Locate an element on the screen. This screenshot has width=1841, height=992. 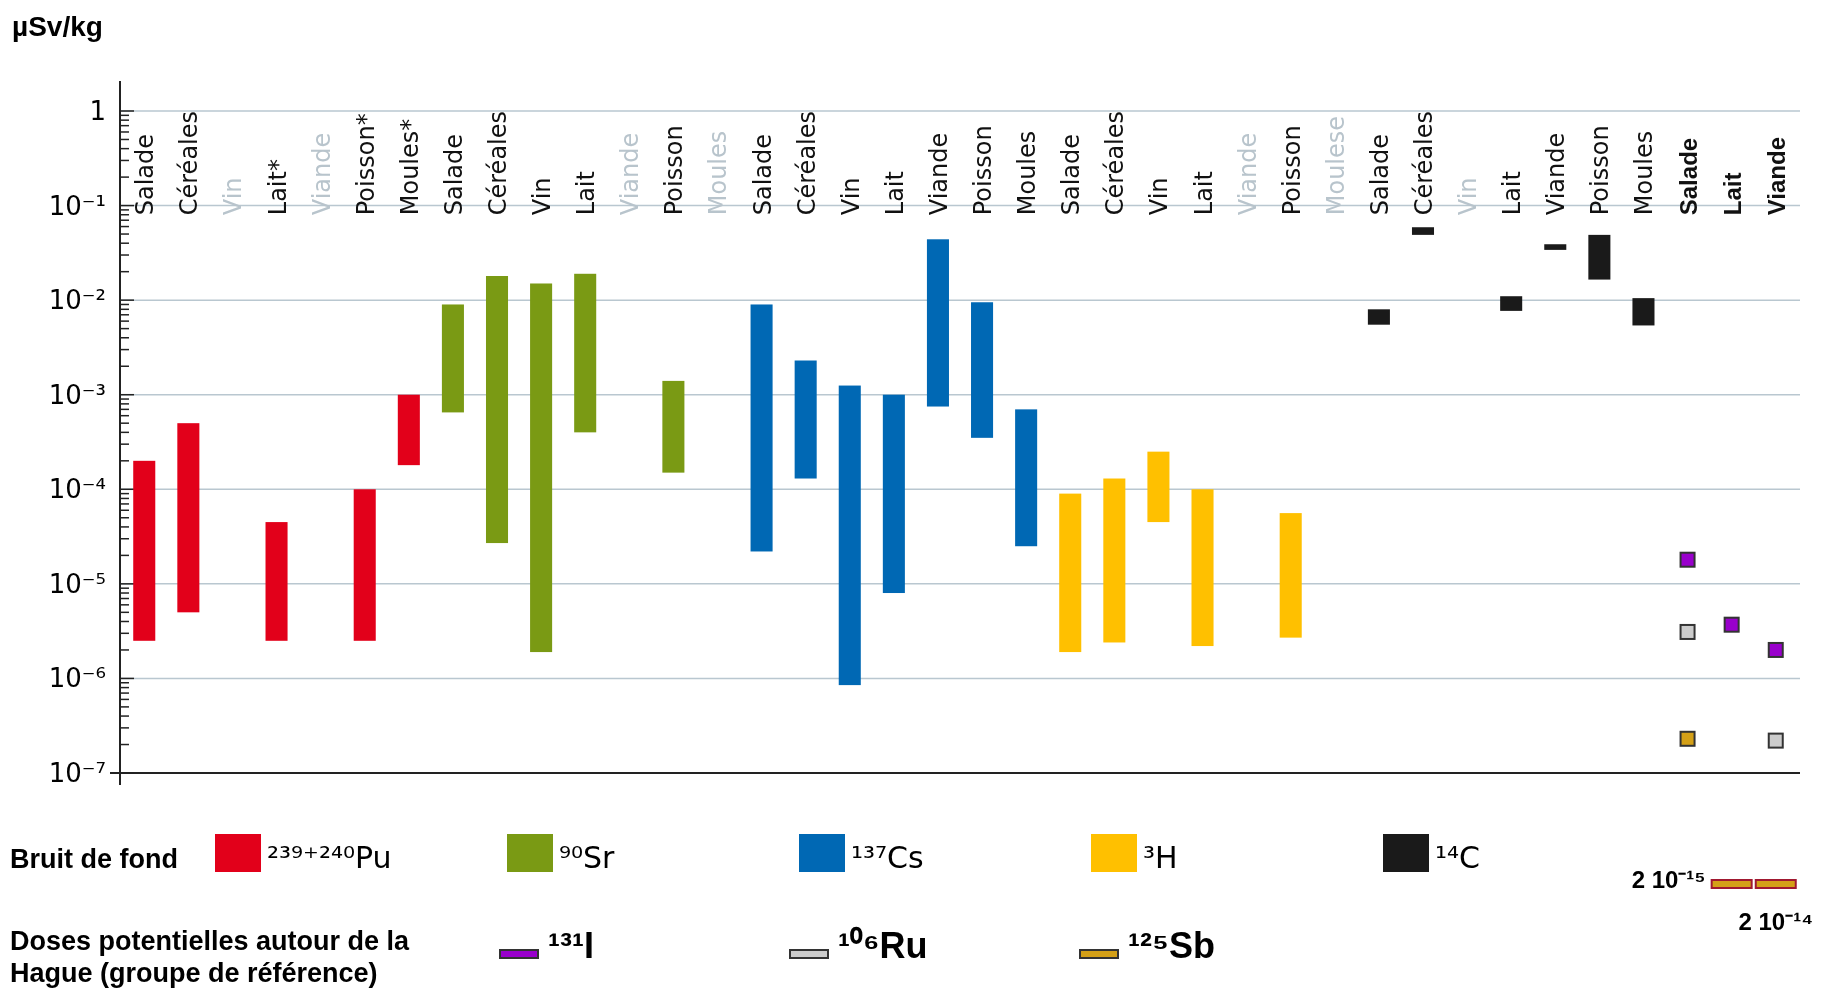
legend-label: ¹⁰⁶Ru is located at coordinates (883, 945).